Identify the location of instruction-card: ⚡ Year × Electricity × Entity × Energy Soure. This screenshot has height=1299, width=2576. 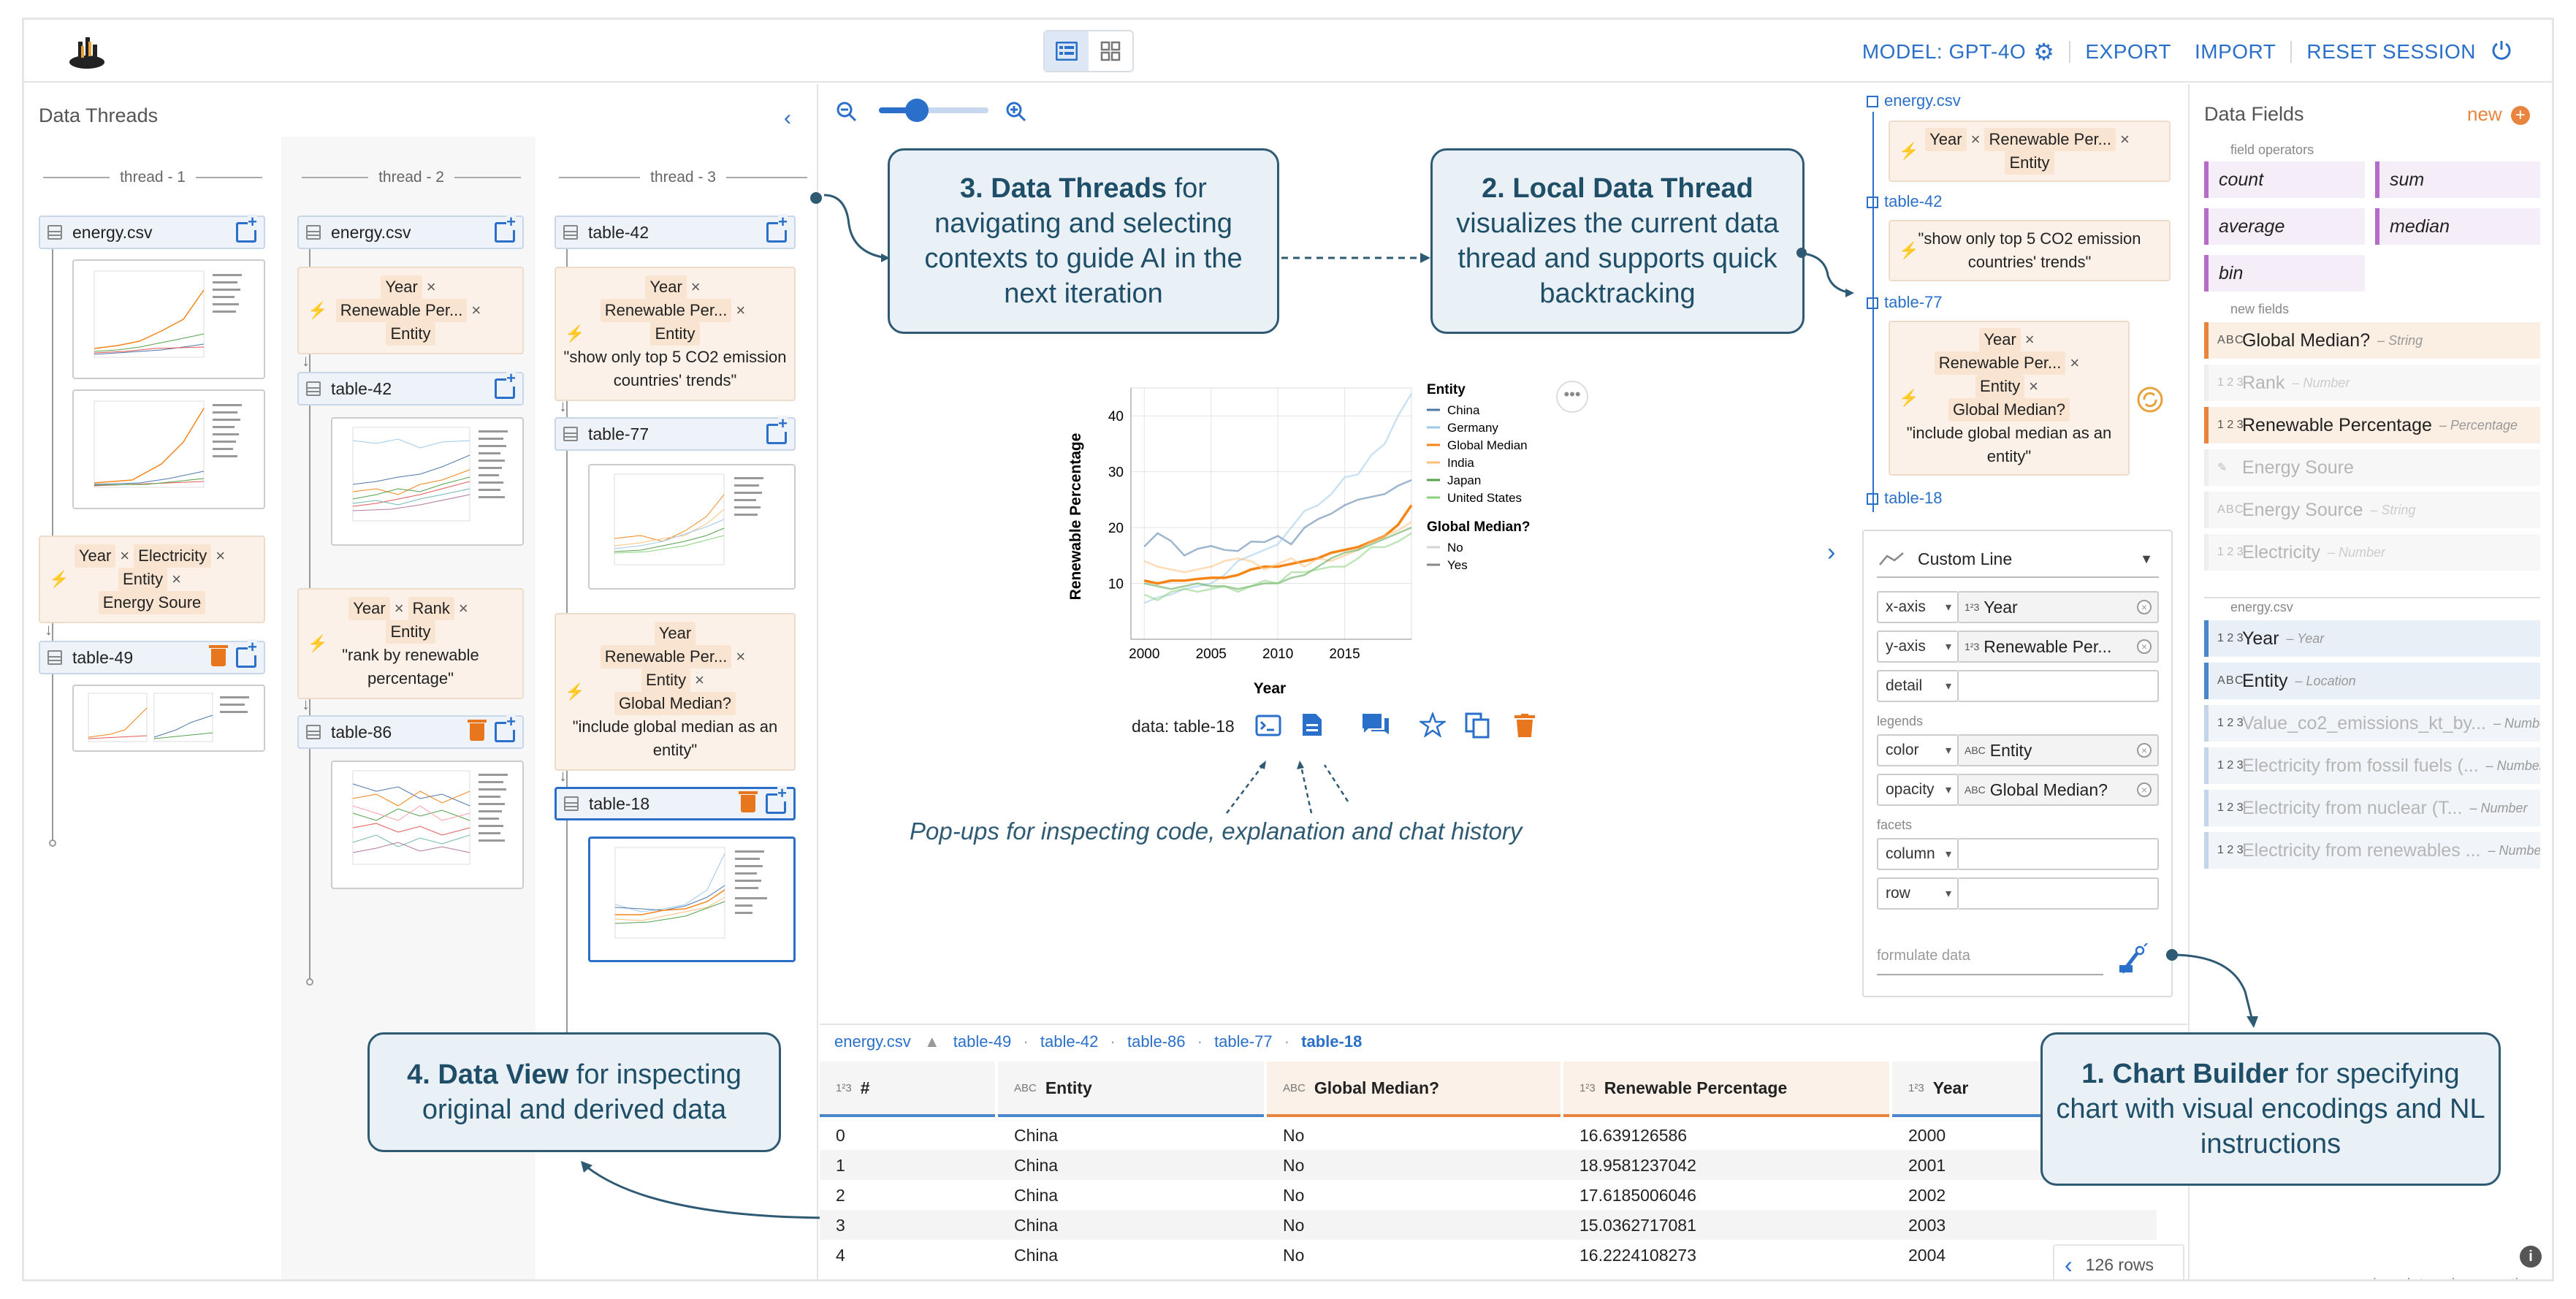
(152, 579).